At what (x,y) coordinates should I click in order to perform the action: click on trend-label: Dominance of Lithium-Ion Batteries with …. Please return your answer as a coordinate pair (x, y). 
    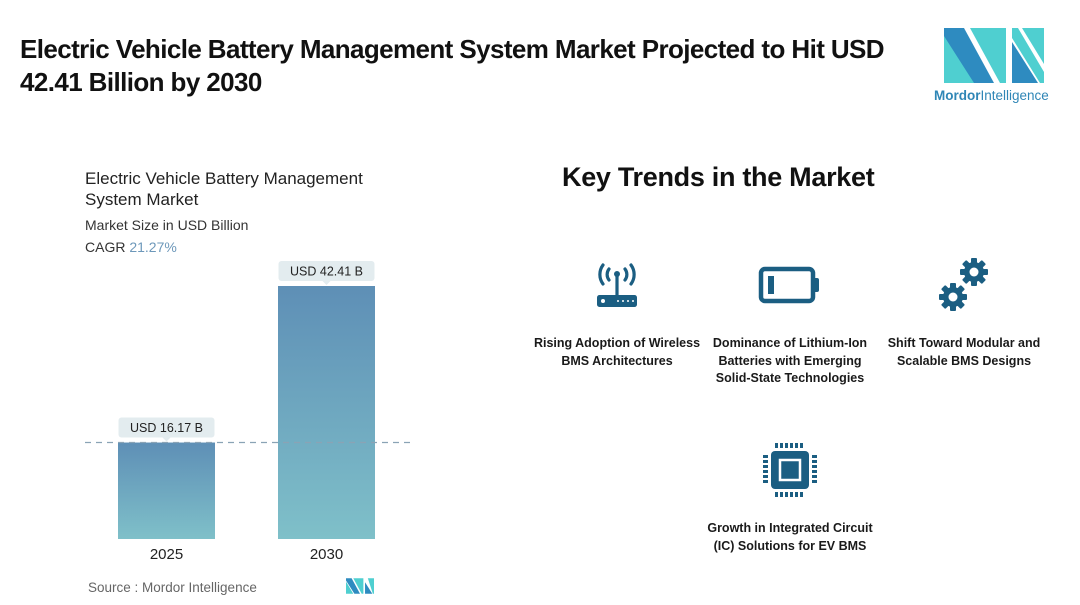
    Looking at the image, I should click on (790, 360).